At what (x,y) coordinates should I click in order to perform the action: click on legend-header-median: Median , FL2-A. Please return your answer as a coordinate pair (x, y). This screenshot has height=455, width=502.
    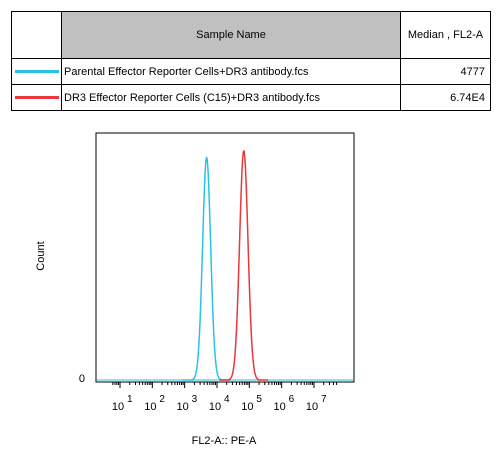
    Looking at the image, I should click on (445, 35).